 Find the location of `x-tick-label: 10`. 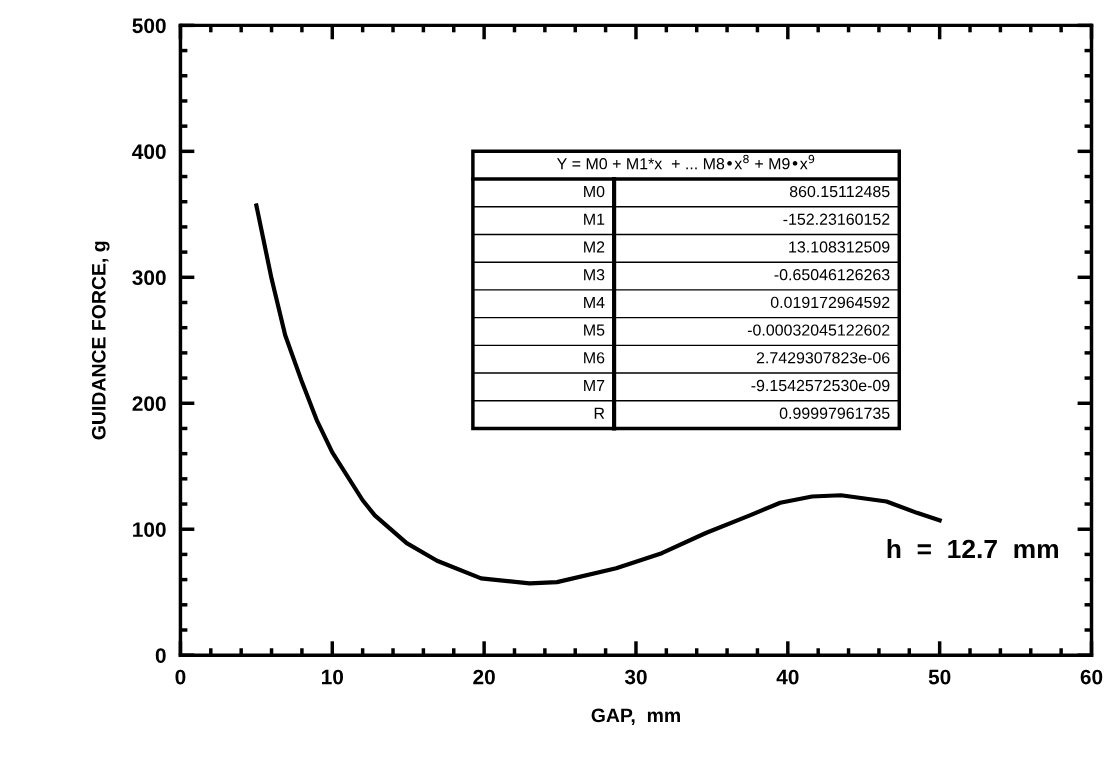

x-tick-label: 10 is located at coordinates (333, 677).